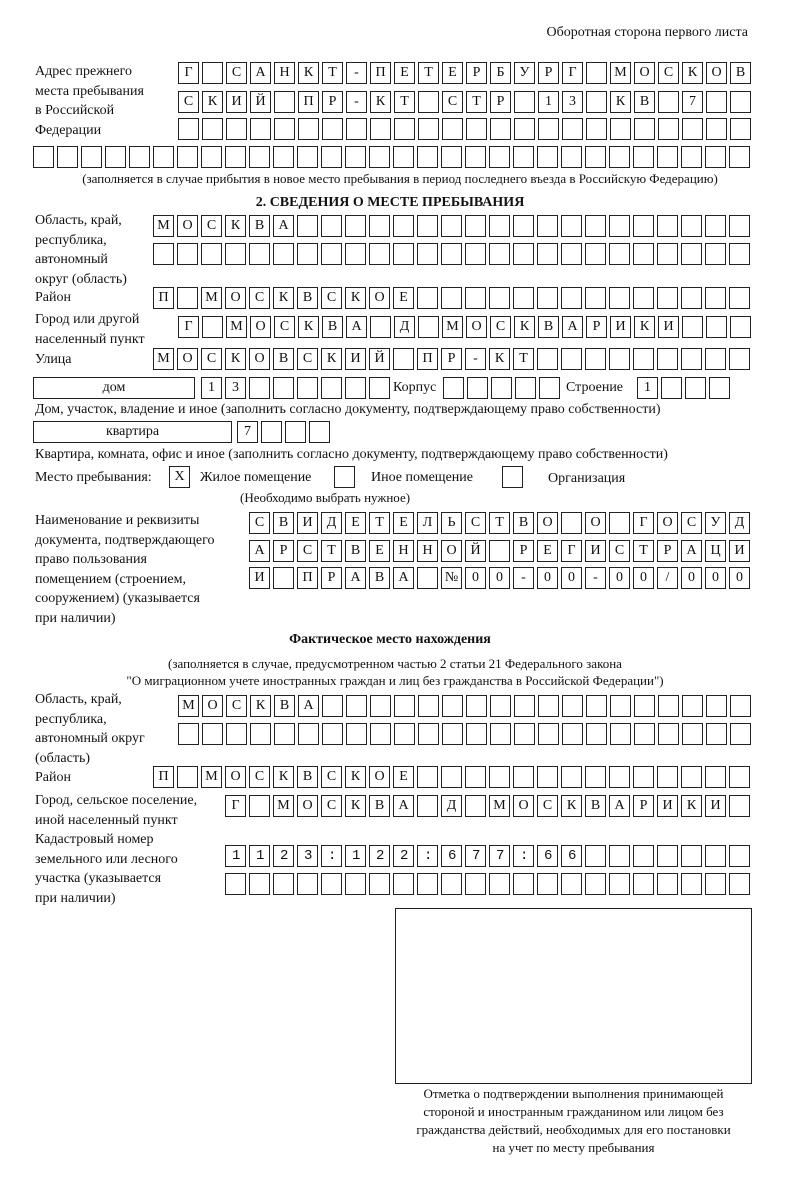 This screenshot has width=800, height=1180. Describe the element at coordinates (548, 102) in the screenshot. I see `char-cell: 1` at that location.